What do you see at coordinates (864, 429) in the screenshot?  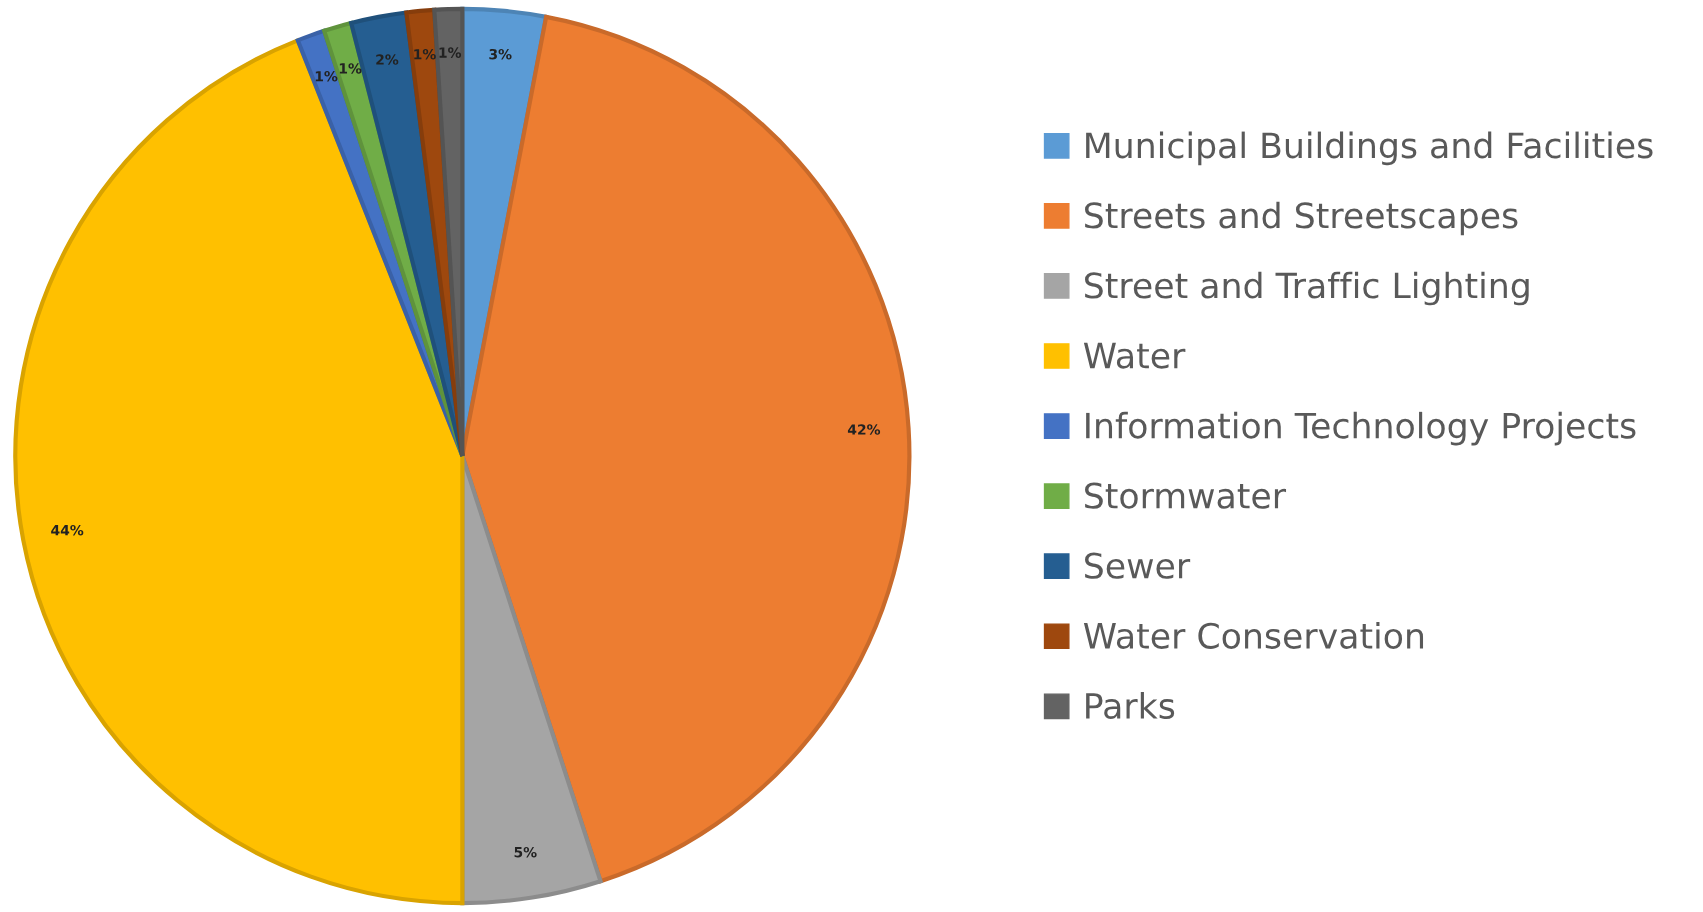 I see `data-label: 42%` at bounding box center [864, 429].